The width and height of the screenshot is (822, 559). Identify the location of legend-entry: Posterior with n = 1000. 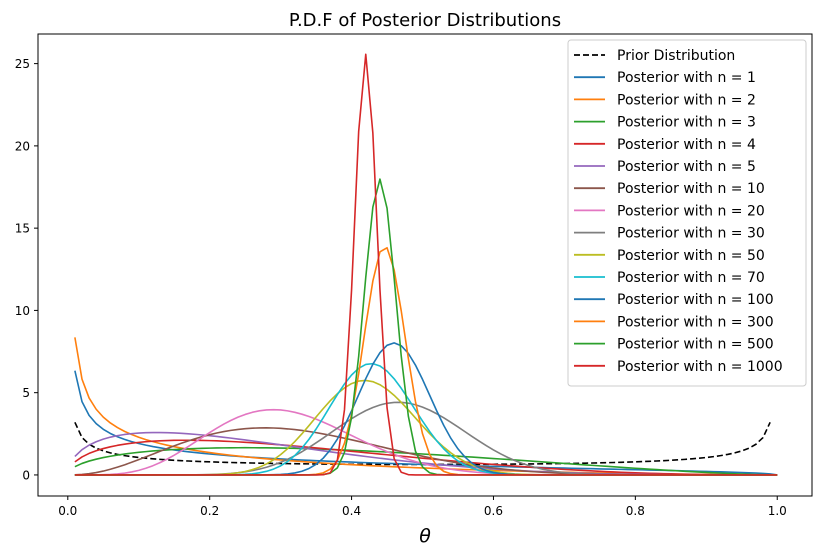
(700, 367).